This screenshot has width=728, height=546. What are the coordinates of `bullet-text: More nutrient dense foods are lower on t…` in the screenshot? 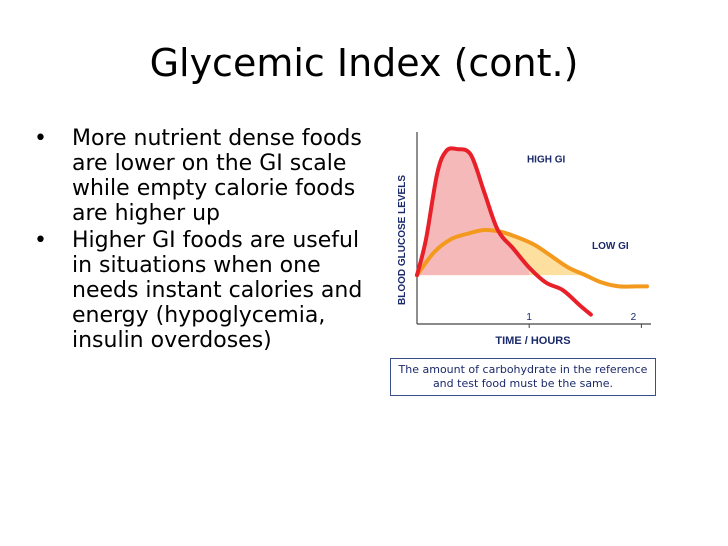 It's located at (217, 176).